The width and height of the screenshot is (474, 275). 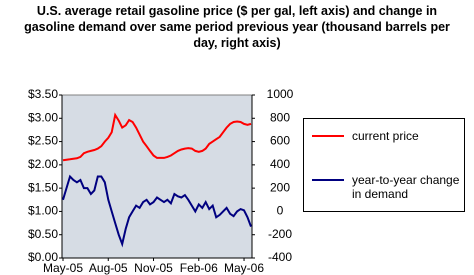 I want to click on y-tick-label: $1.00, so click(x=43, y=211).